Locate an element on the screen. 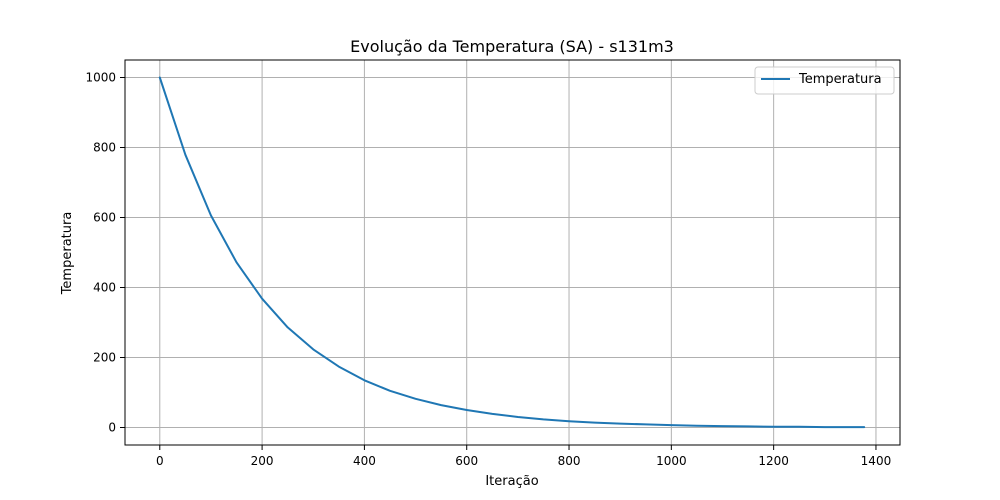 The height and width of the screenshot is (500, 1000). x-tick-label: 600 is located at coordinates (466, 461).